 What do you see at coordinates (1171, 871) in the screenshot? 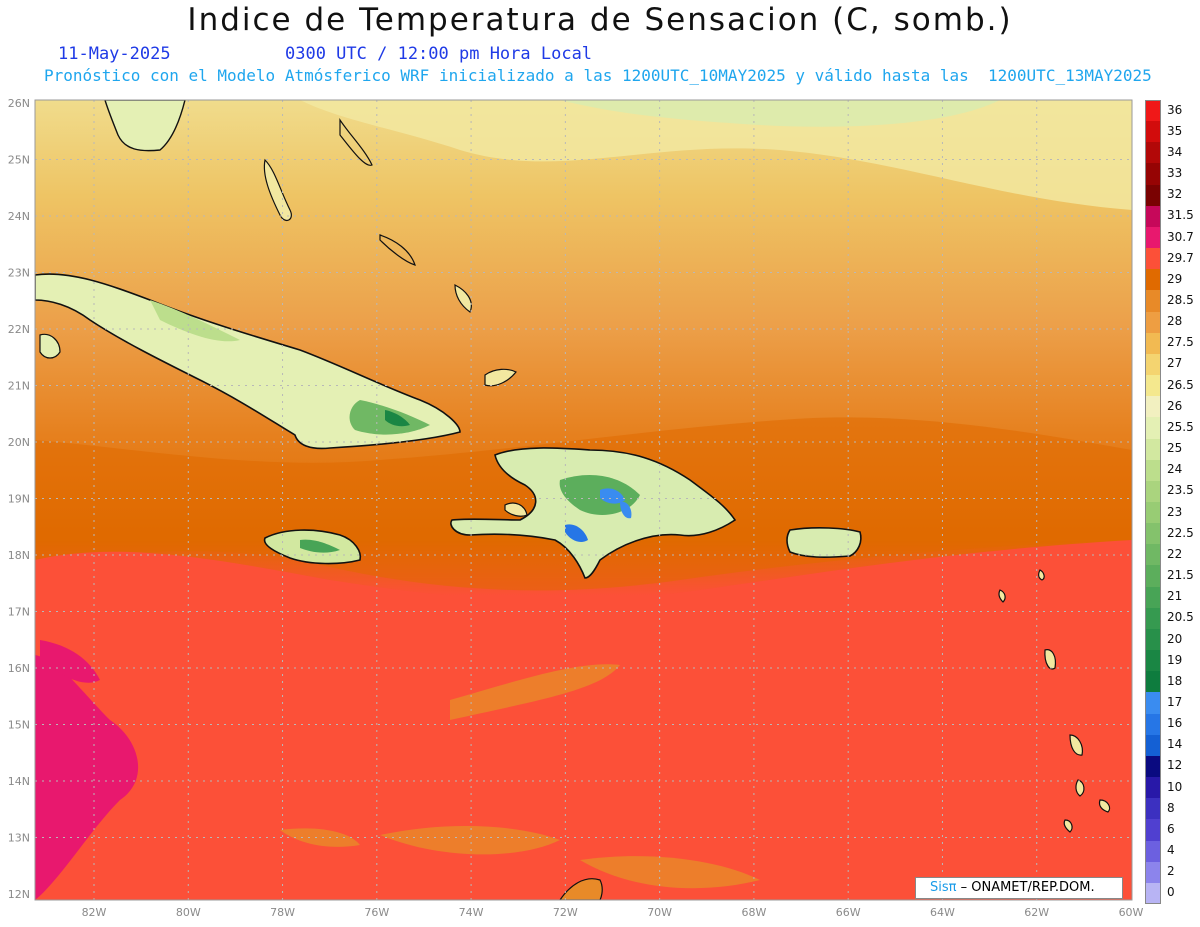
I see `colorbar-label: 2` at bounding box center [1171, 871].